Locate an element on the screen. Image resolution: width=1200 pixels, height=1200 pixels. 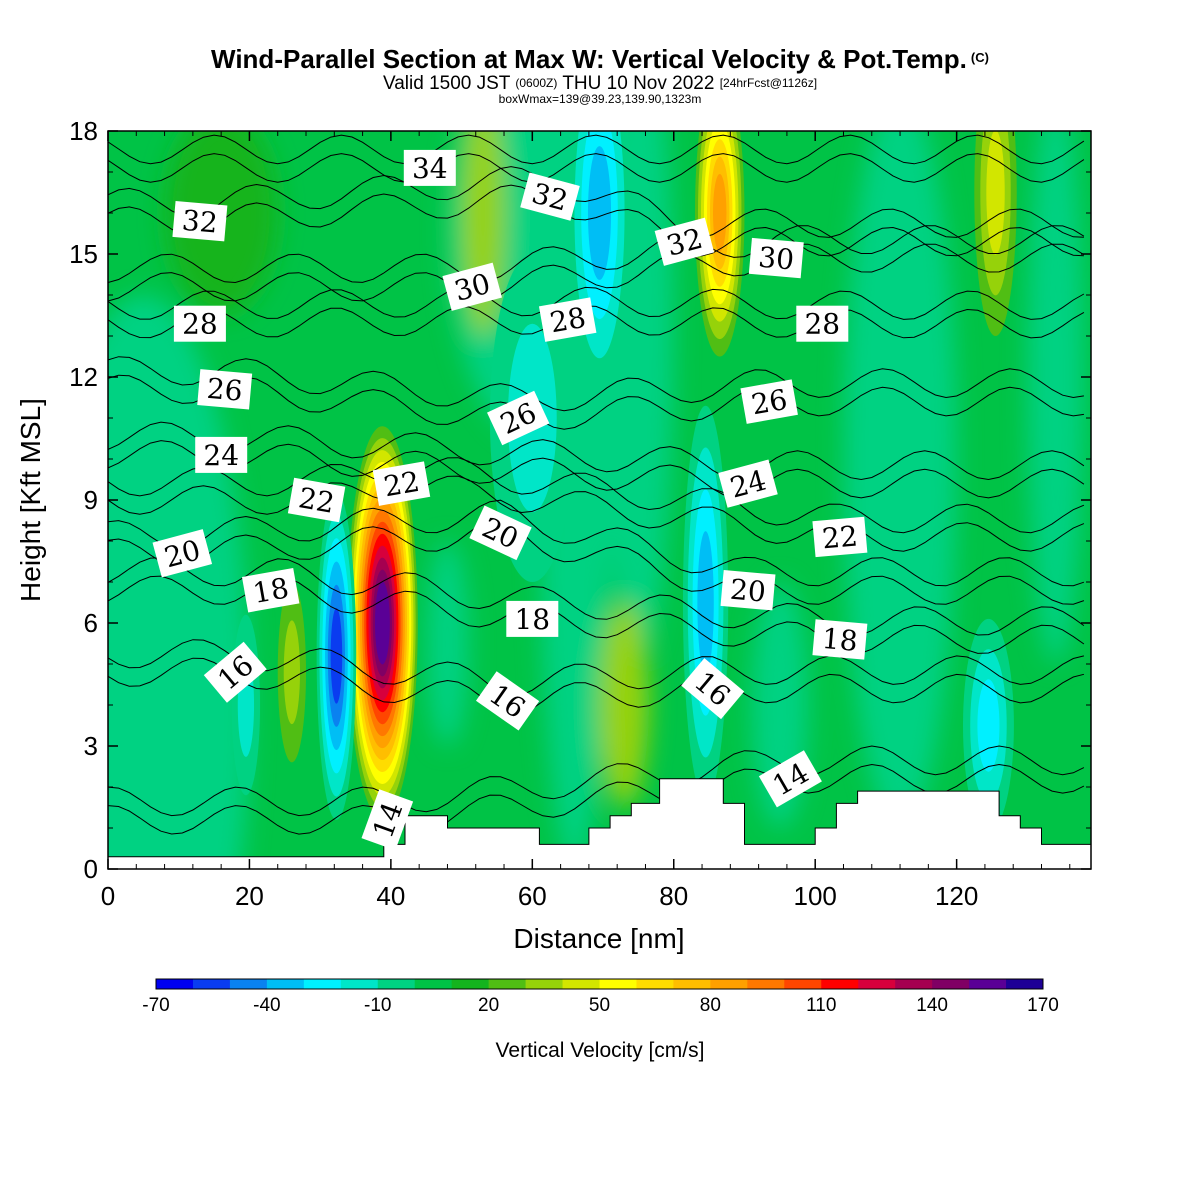
terrain-fill is located at coordinates (599, 824).